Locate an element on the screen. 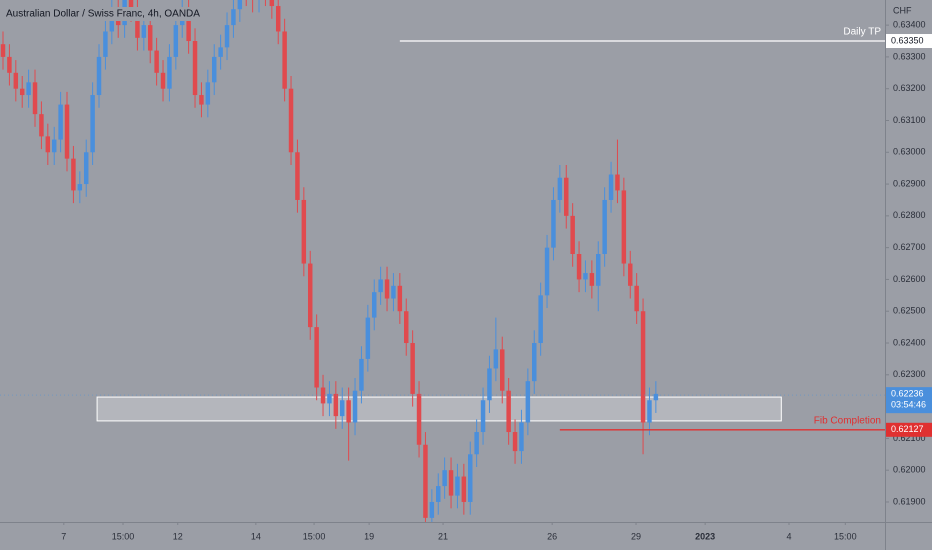  title-backdrop is located at coordinates (103, 14).